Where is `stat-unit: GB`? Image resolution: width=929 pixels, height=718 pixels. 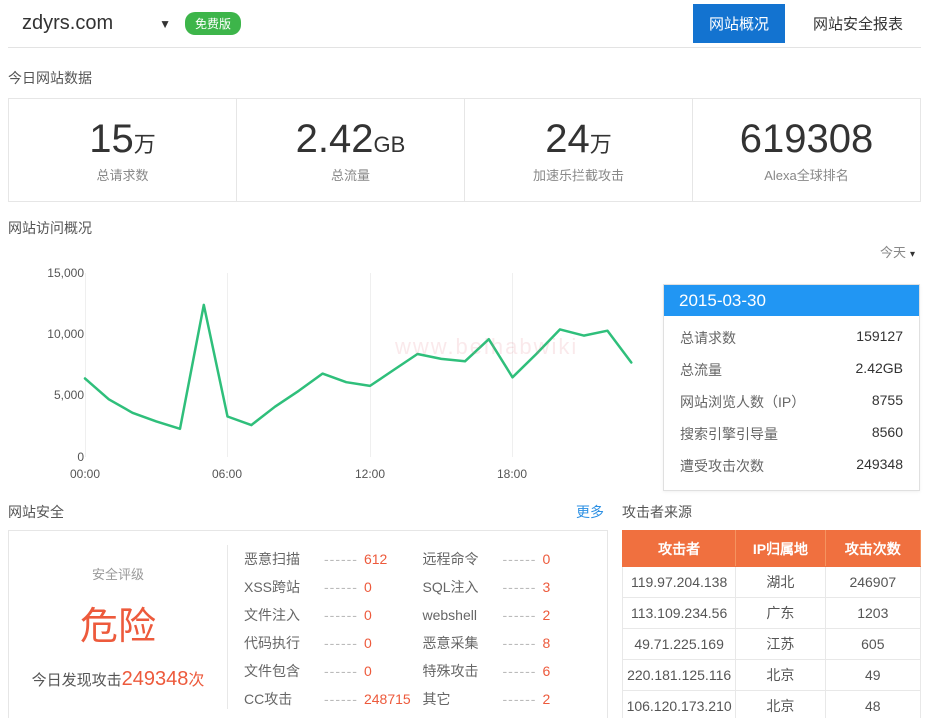 stat-unit: GB is located at coordinates (389, 144).